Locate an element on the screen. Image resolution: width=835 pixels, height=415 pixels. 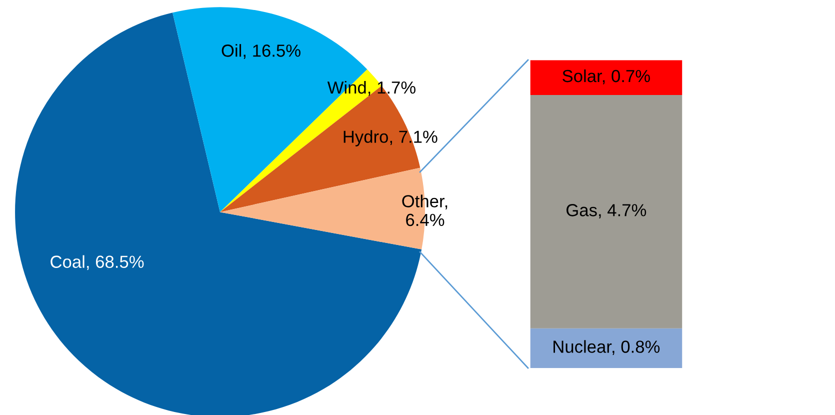
data-label: Nuclear, 0.8% is located at coordinates (607, 347).